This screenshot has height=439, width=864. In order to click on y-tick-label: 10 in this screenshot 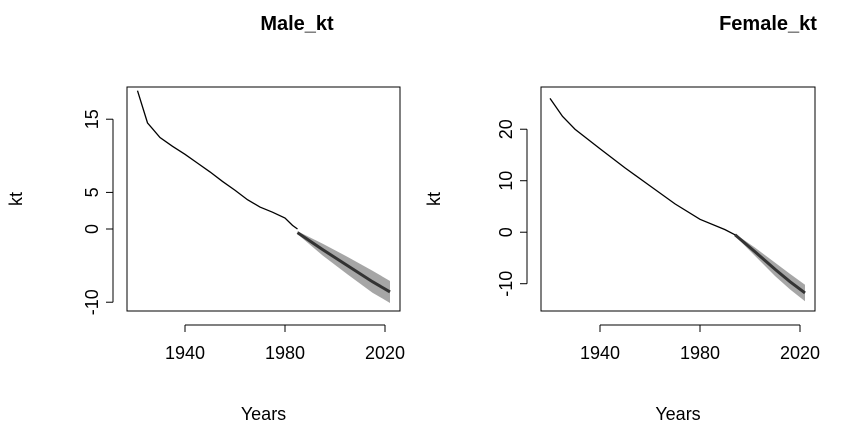, I will do `click(506, 181)`.